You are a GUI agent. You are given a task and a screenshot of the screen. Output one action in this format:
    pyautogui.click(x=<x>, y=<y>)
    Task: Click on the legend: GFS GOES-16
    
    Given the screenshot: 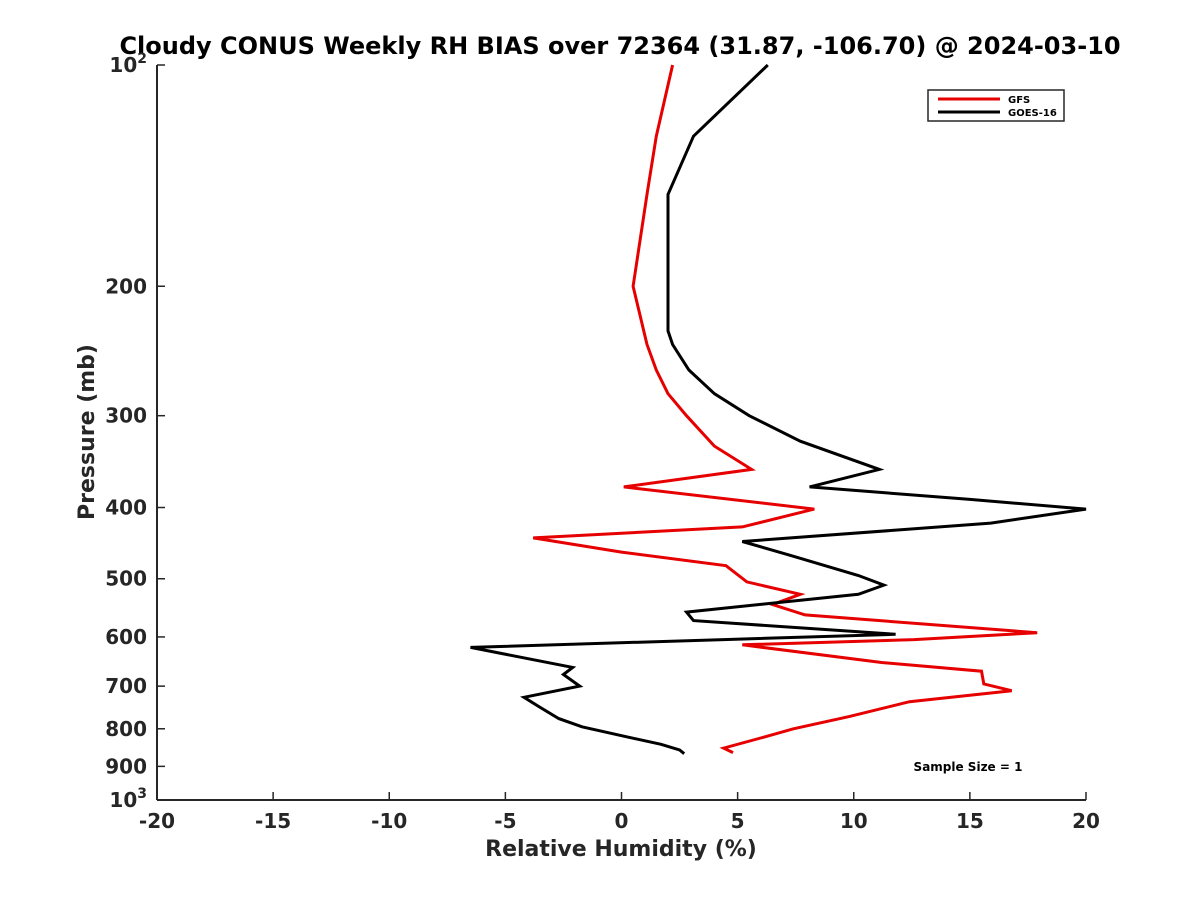 What is the action you would take?
    pyautogui.click(x=996, y=105)
    